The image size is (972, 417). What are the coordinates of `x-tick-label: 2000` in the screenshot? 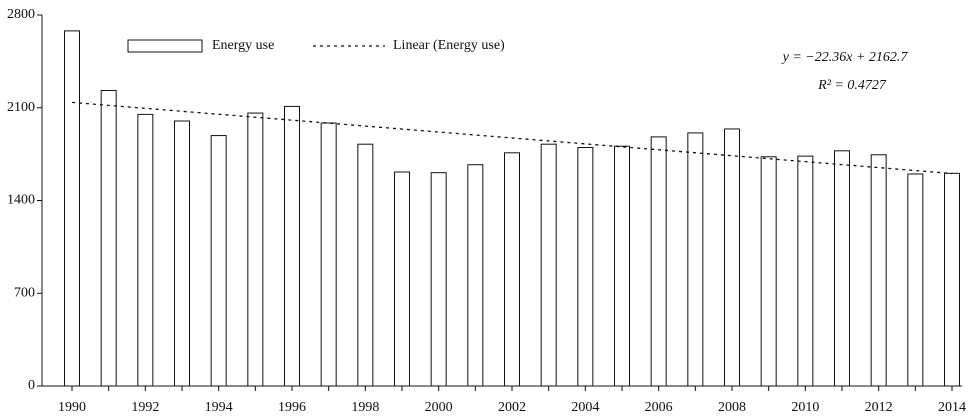 It's located at (439, 407).